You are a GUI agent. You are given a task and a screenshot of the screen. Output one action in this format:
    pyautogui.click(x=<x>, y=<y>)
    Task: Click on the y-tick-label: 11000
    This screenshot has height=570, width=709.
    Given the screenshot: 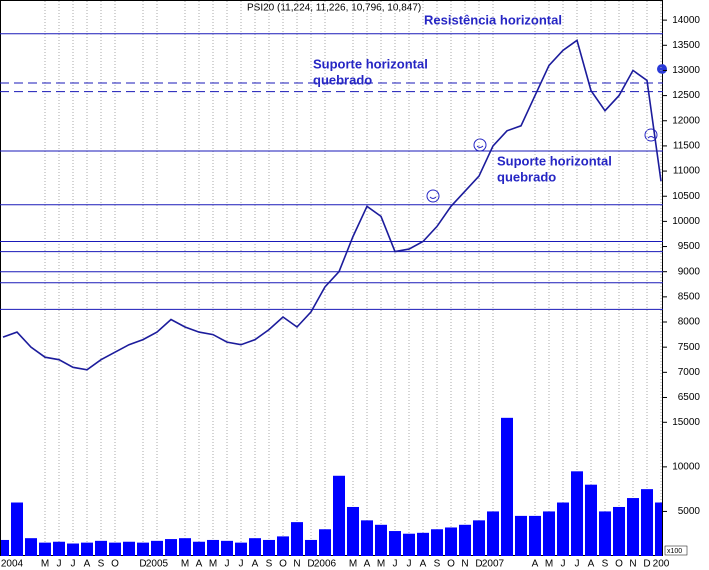 What is the action you would take?
    pyautogui.click(x=687, y=171)
    